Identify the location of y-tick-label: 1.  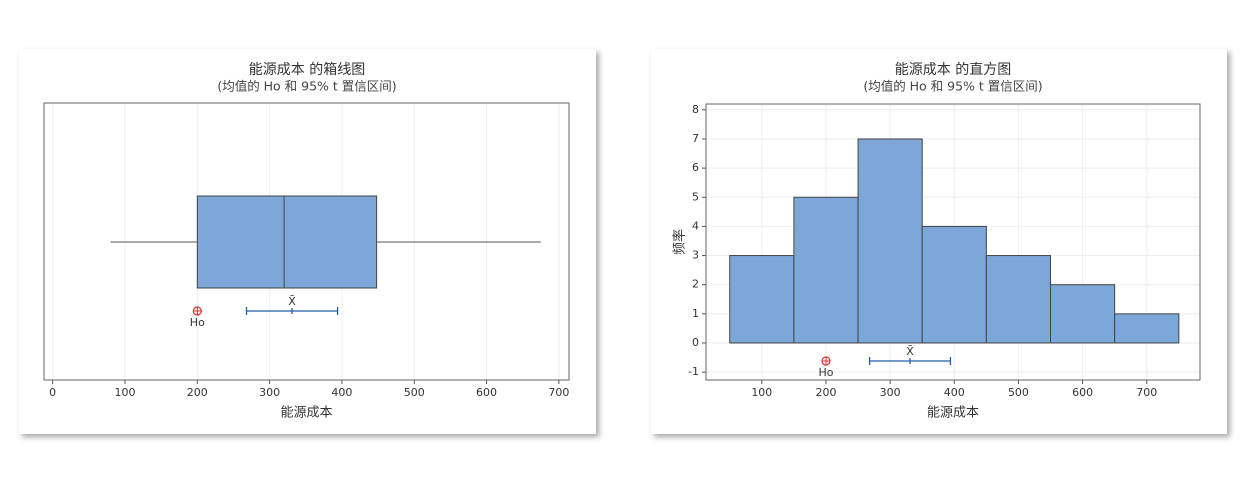
(695, 313).